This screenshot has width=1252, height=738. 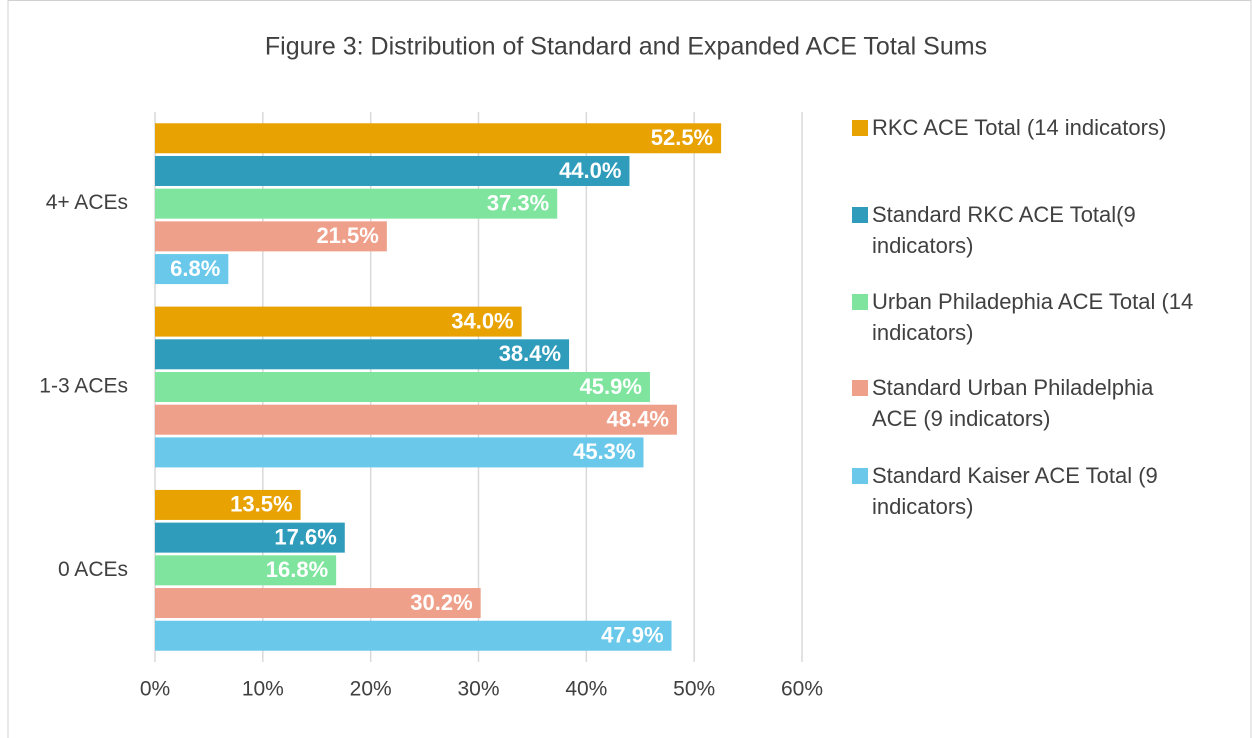 I want to click on legend-label: RKC ACE Total (14 indicators), so click(x=1019, y=127).